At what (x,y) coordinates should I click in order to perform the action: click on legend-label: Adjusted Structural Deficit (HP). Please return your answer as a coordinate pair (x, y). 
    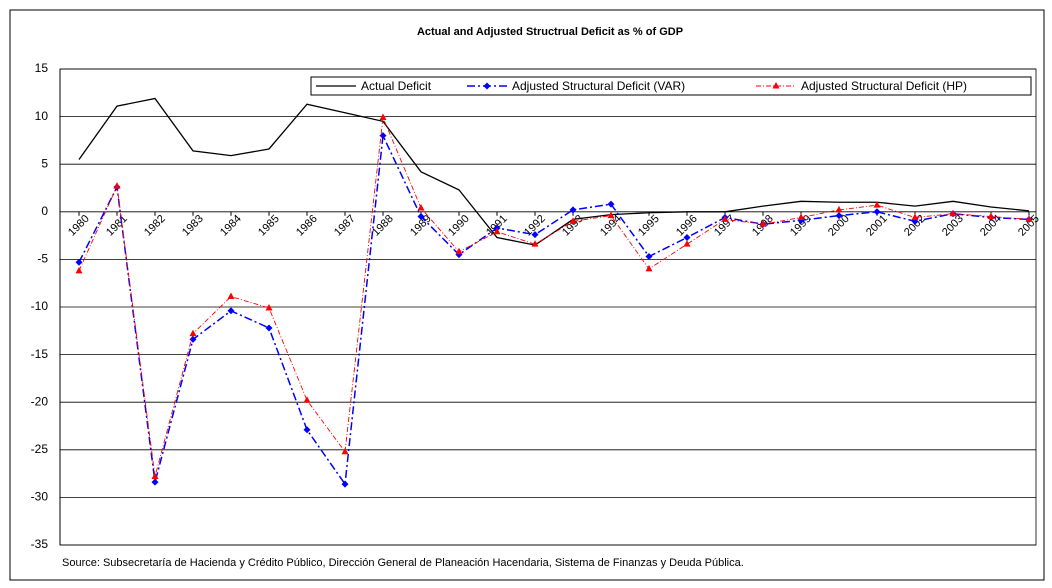
    Looking at the image, I should click on (884, 86).